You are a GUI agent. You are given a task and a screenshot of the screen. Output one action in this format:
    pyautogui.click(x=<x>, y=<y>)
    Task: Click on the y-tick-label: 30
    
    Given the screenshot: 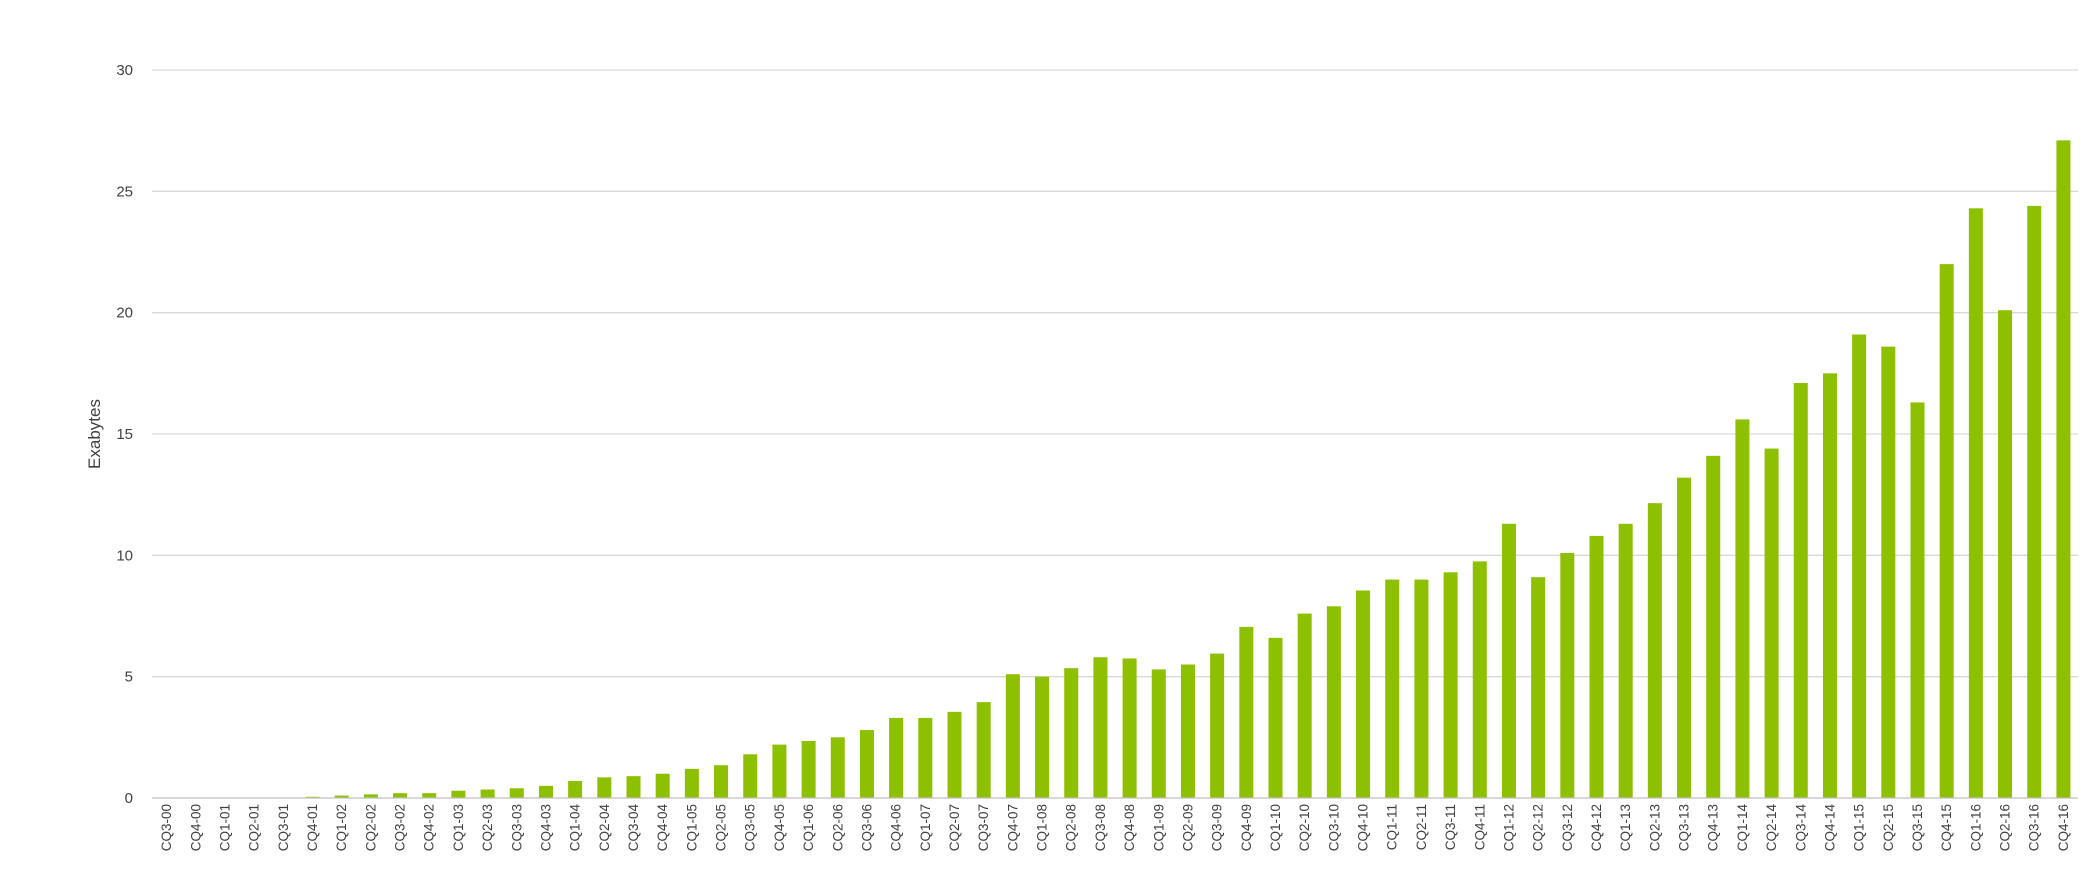 What is the action you would take?
    pyautogui.click(x=124, y=70)
    